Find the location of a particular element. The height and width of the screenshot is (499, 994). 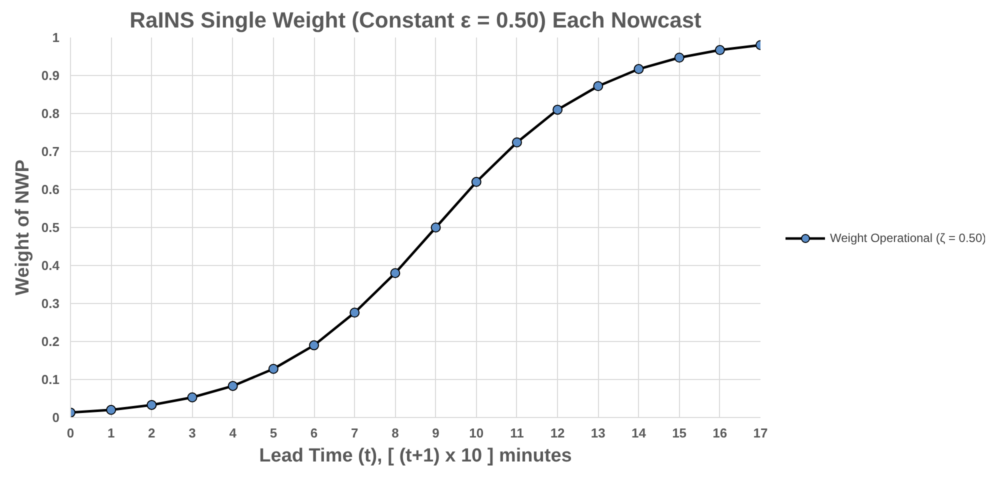

y-tick-label: 0.5 is located at coordinates (50, 227).